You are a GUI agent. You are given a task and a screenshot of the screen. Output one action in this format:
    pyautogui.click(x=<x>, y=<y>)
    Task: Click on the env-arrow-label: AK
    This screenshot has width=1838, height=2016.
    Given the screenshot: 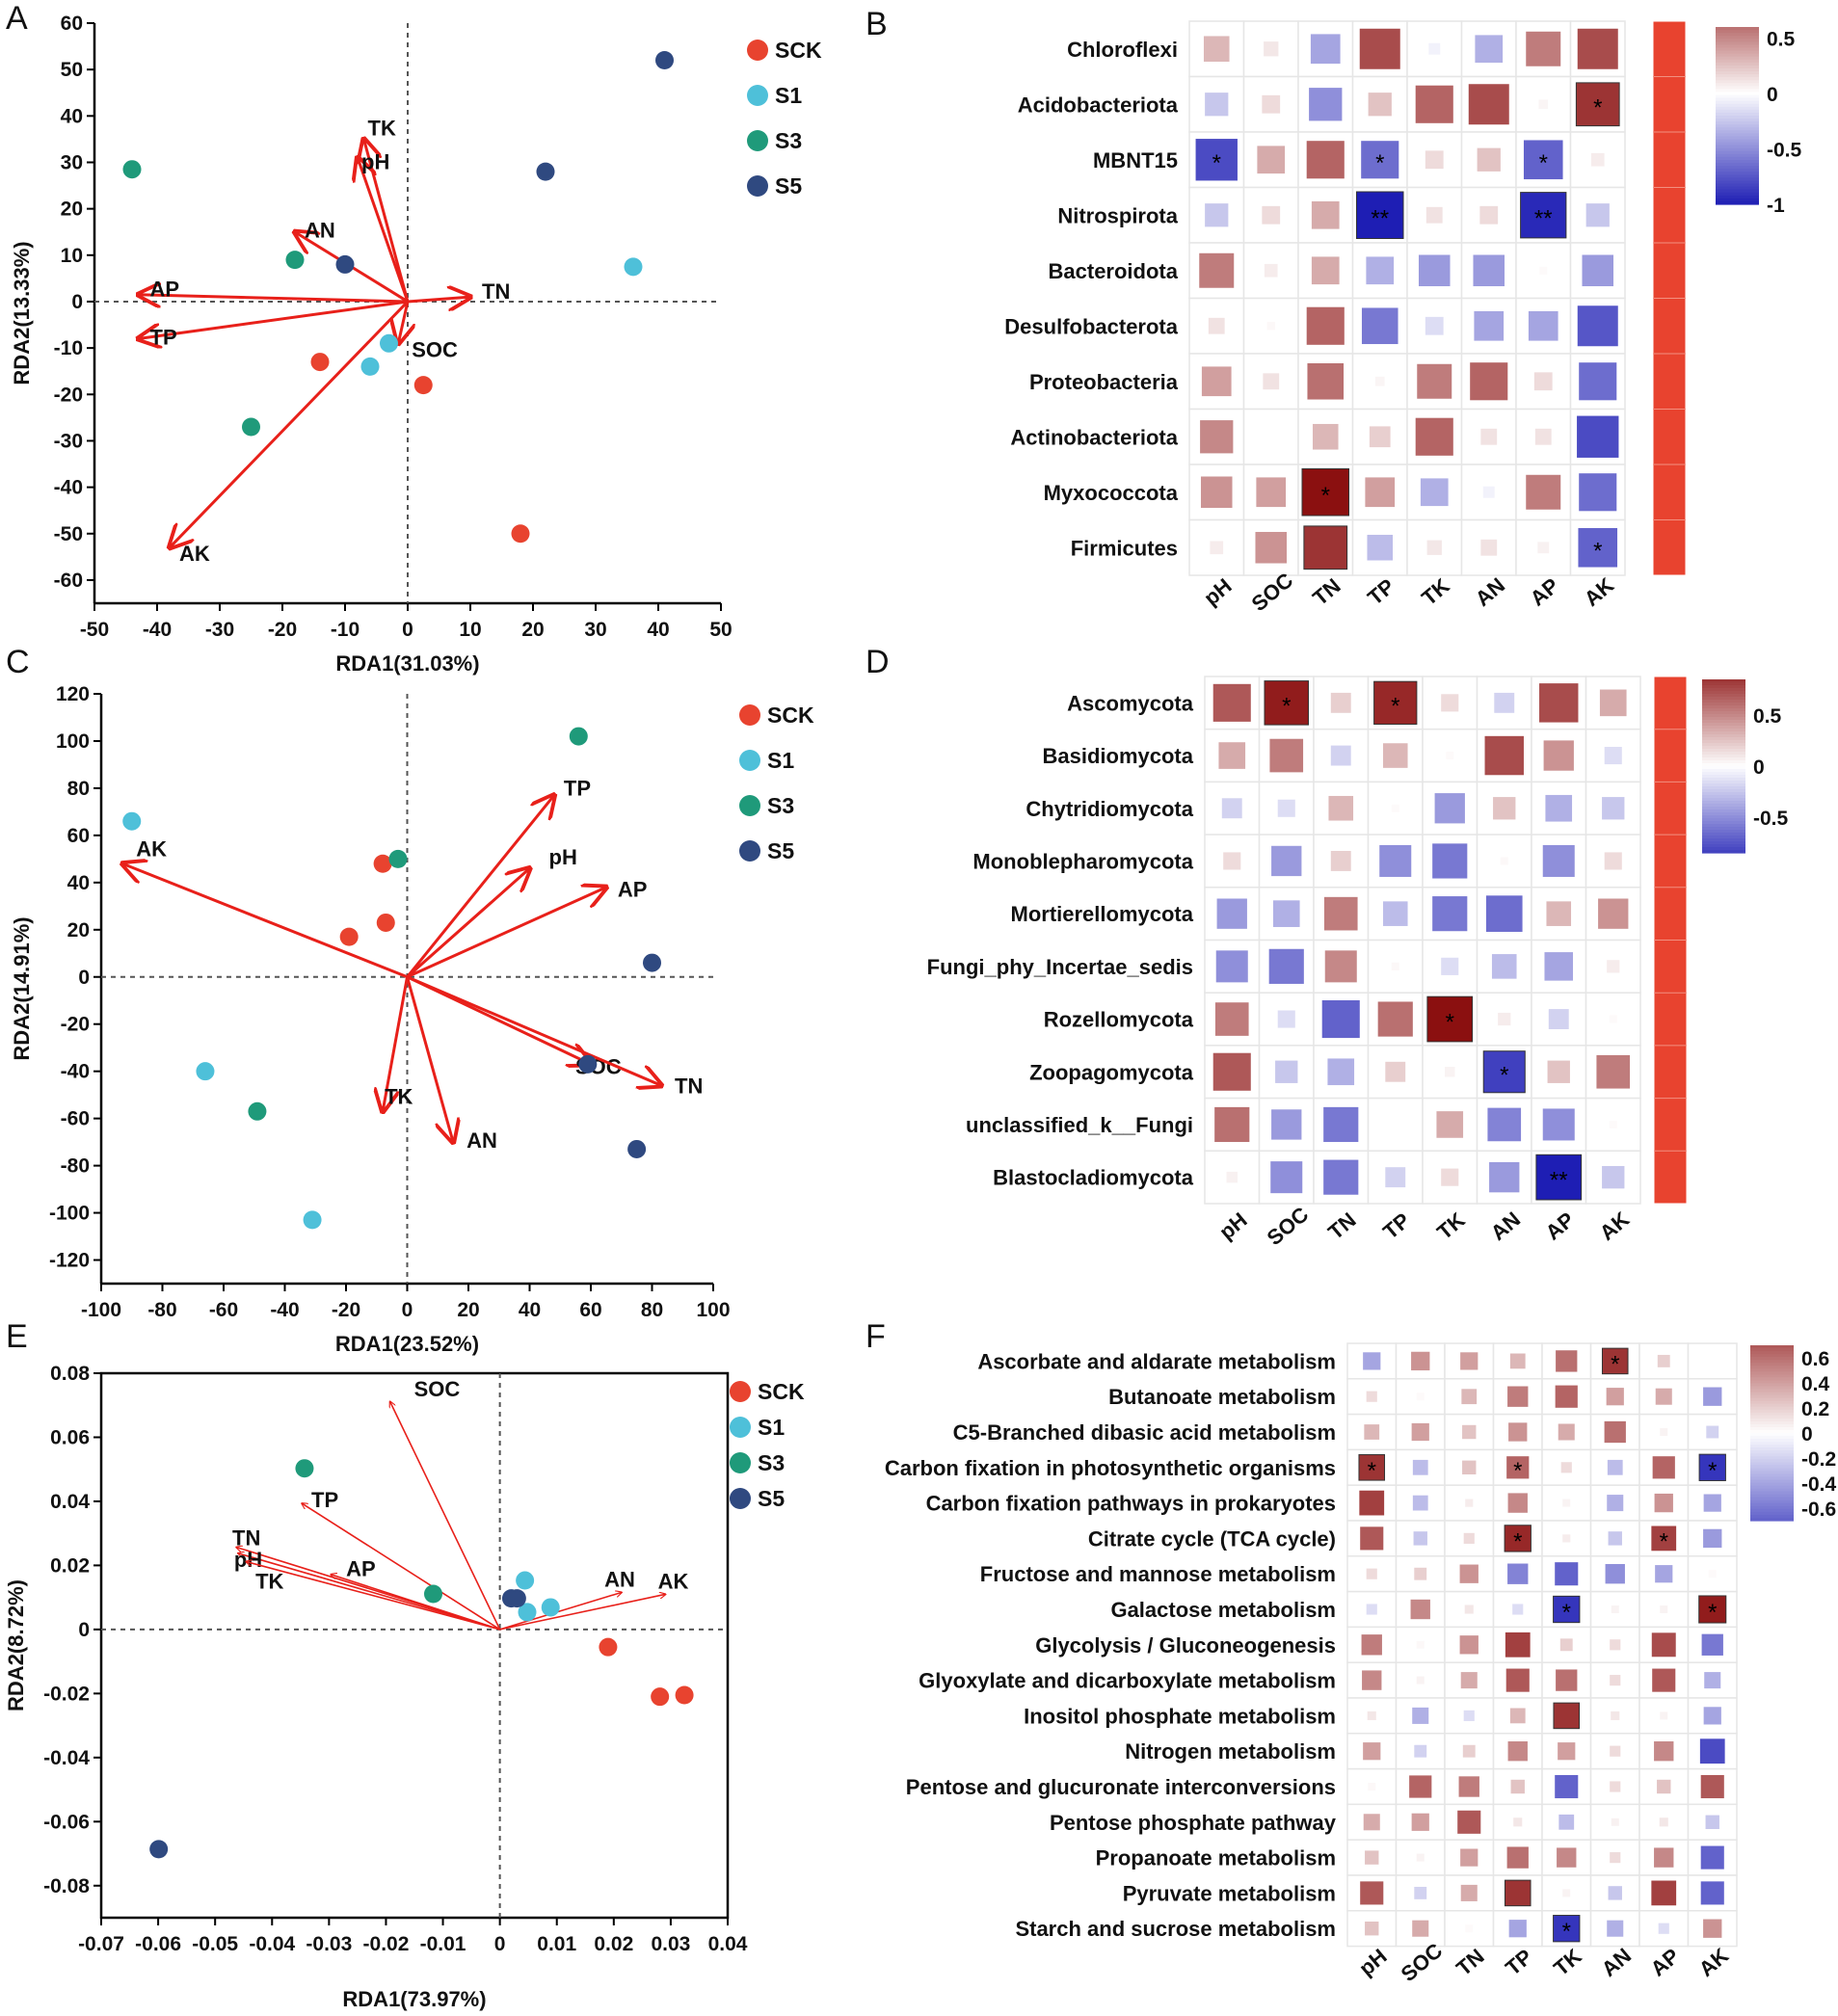 What is the action you would take?
    pyautogui.click(x=194, y=554)
    